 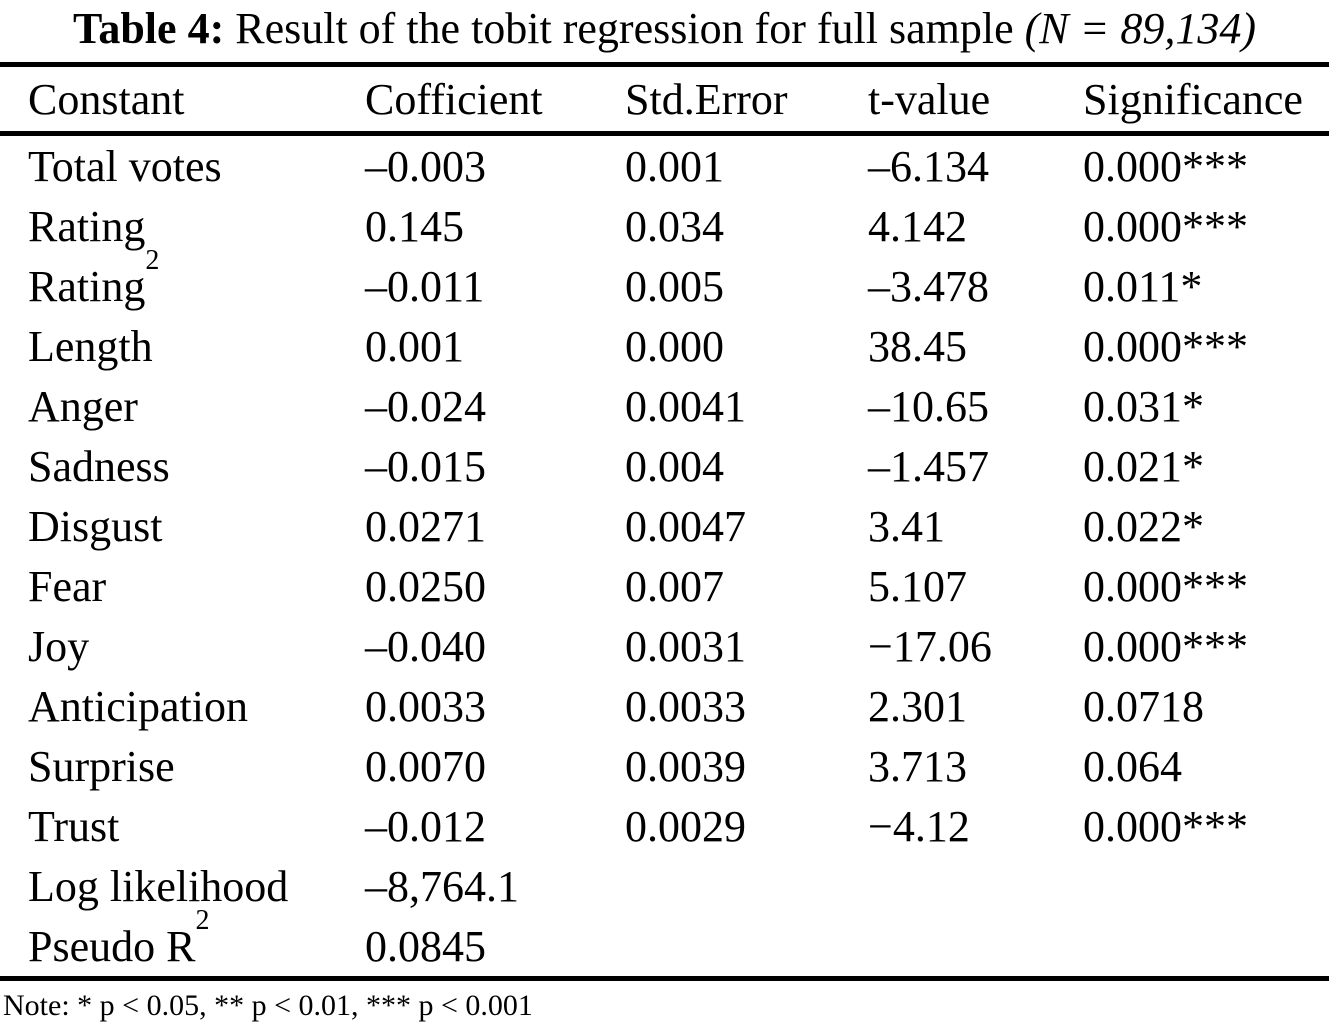 I want to click on row-label-text: Anticipation, so click(x=138, y=706).